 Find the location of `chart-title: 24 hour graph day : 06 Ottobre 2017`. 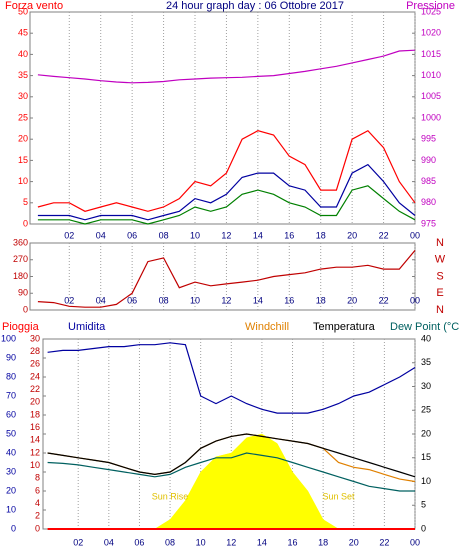

chart-title: 24 hour graph day : 06 Ottobre 2017 is located at coordinates (255, 6).